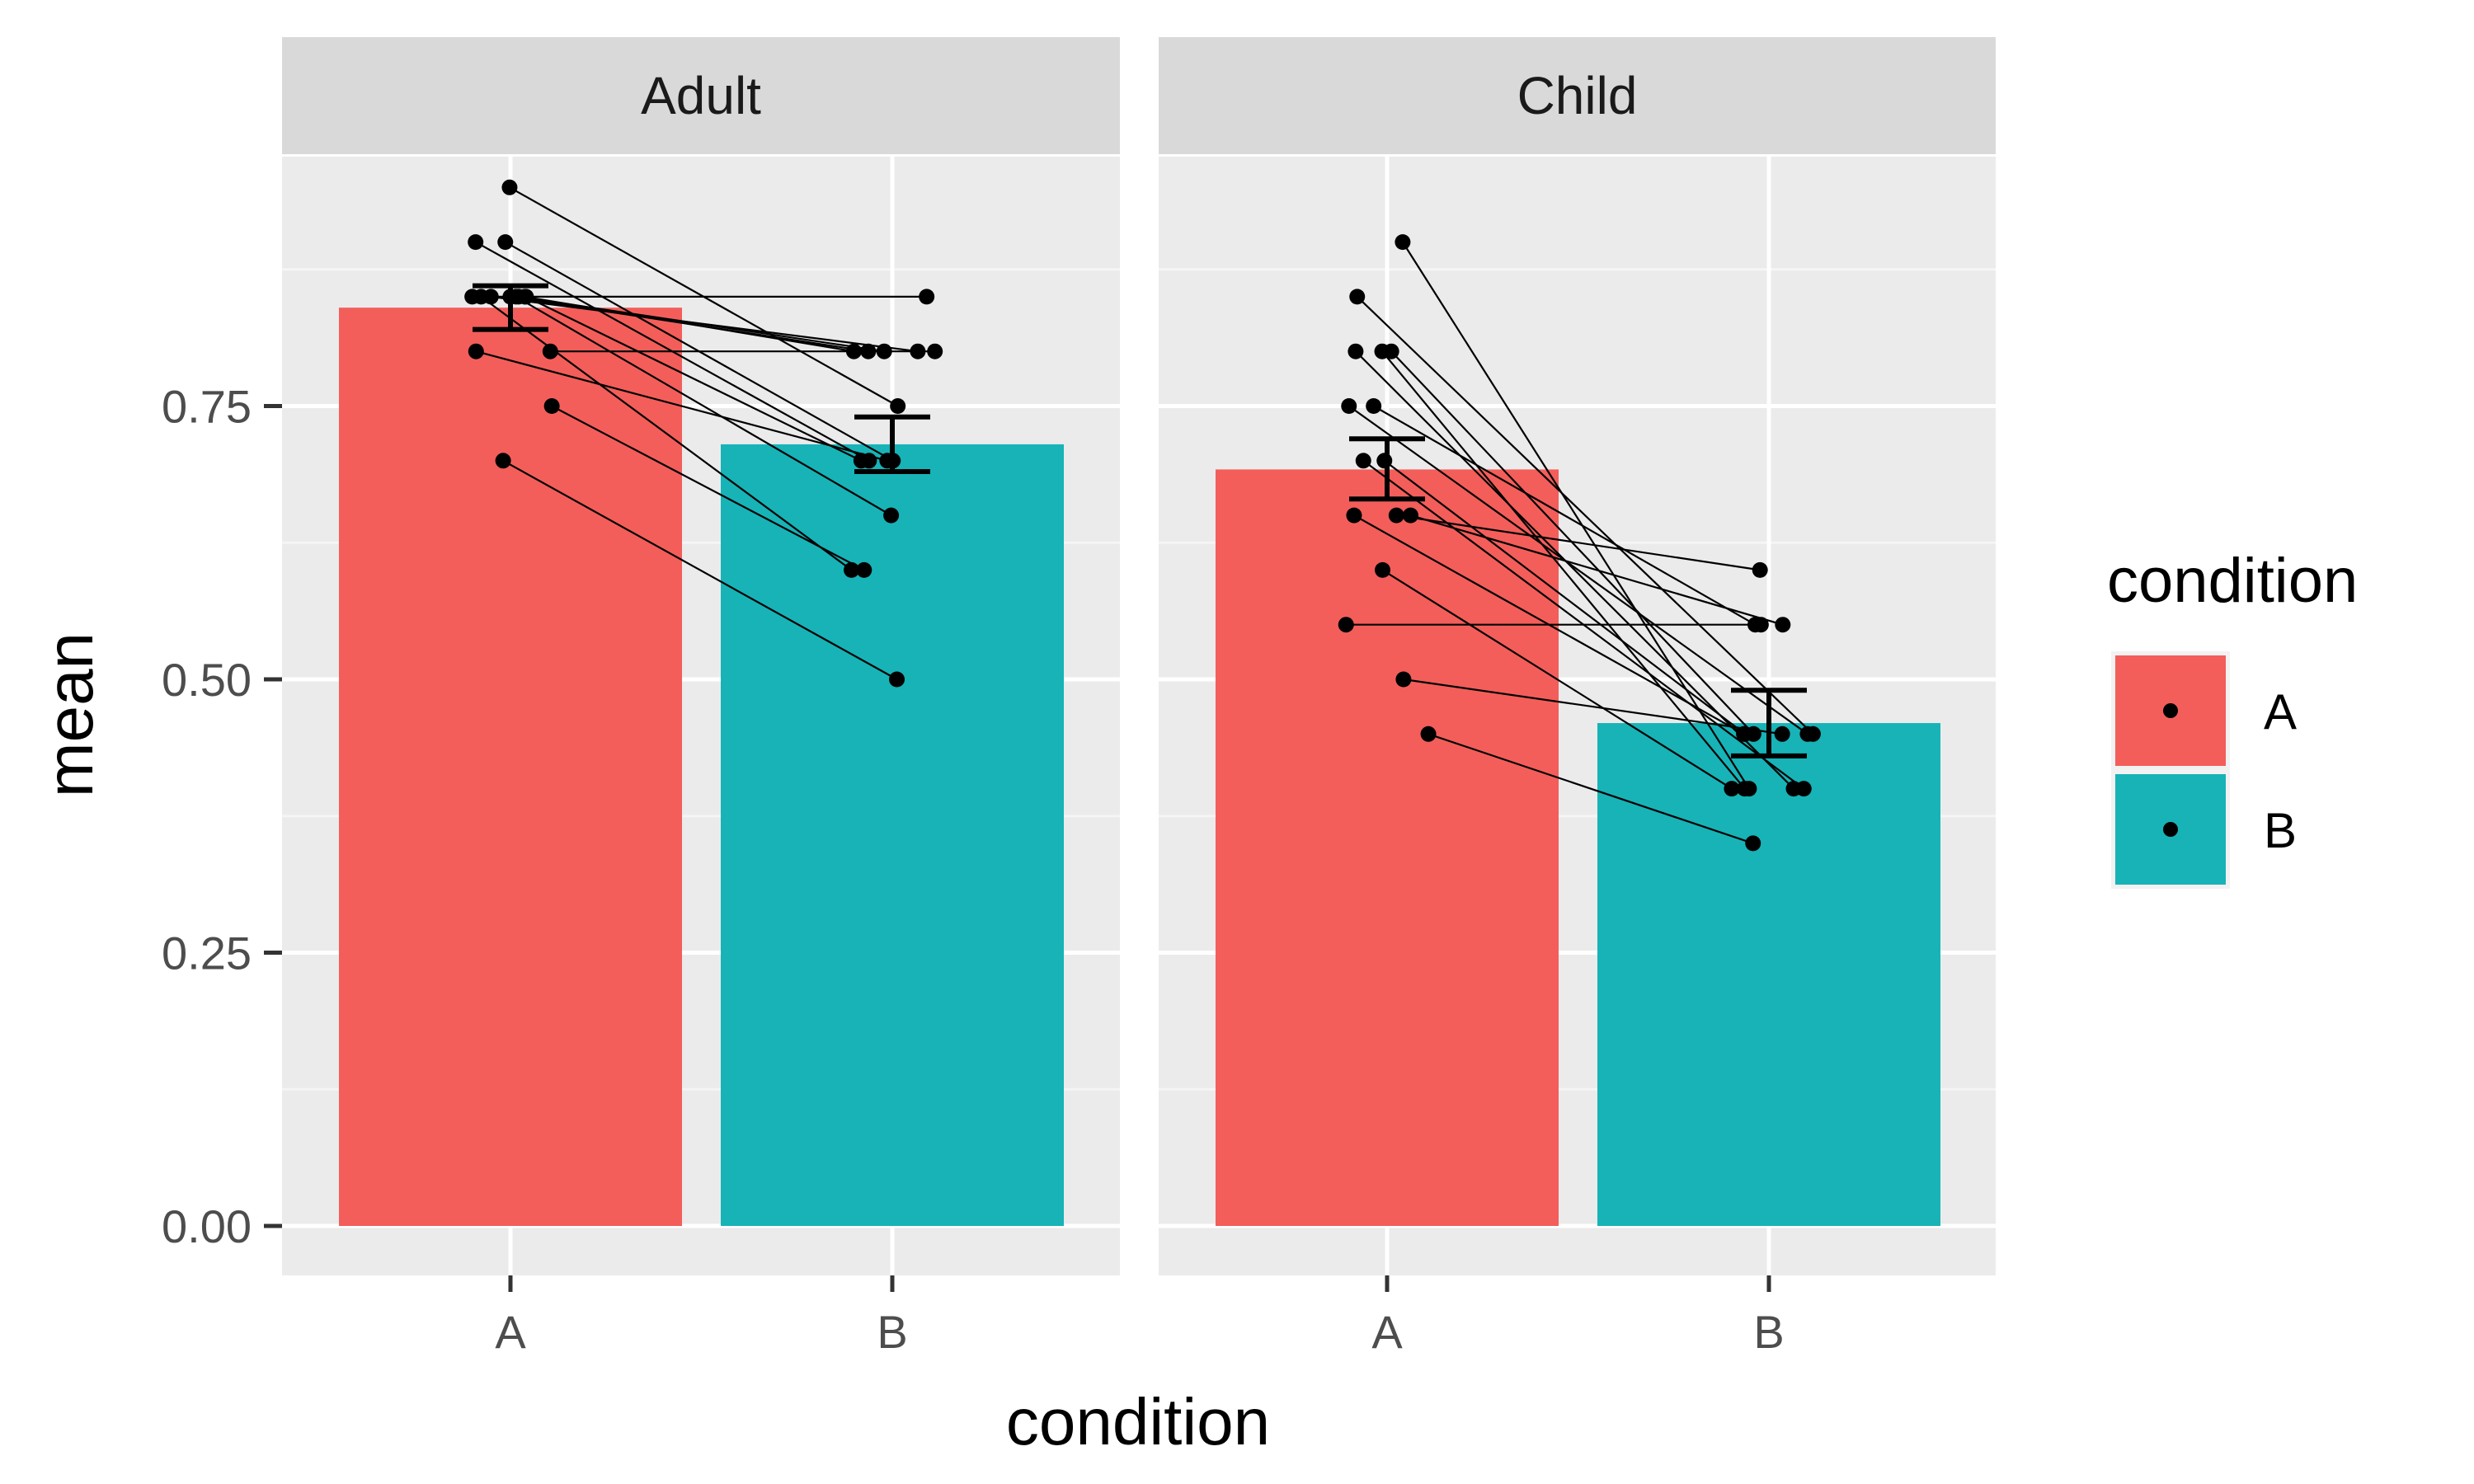 The image size is (2474, 1484). What do you see at coordinates (222, 816) in the screenshot?
I see `y-axis: 0.00 0.25 0.50 0.75` at bounding box center [222, 816].